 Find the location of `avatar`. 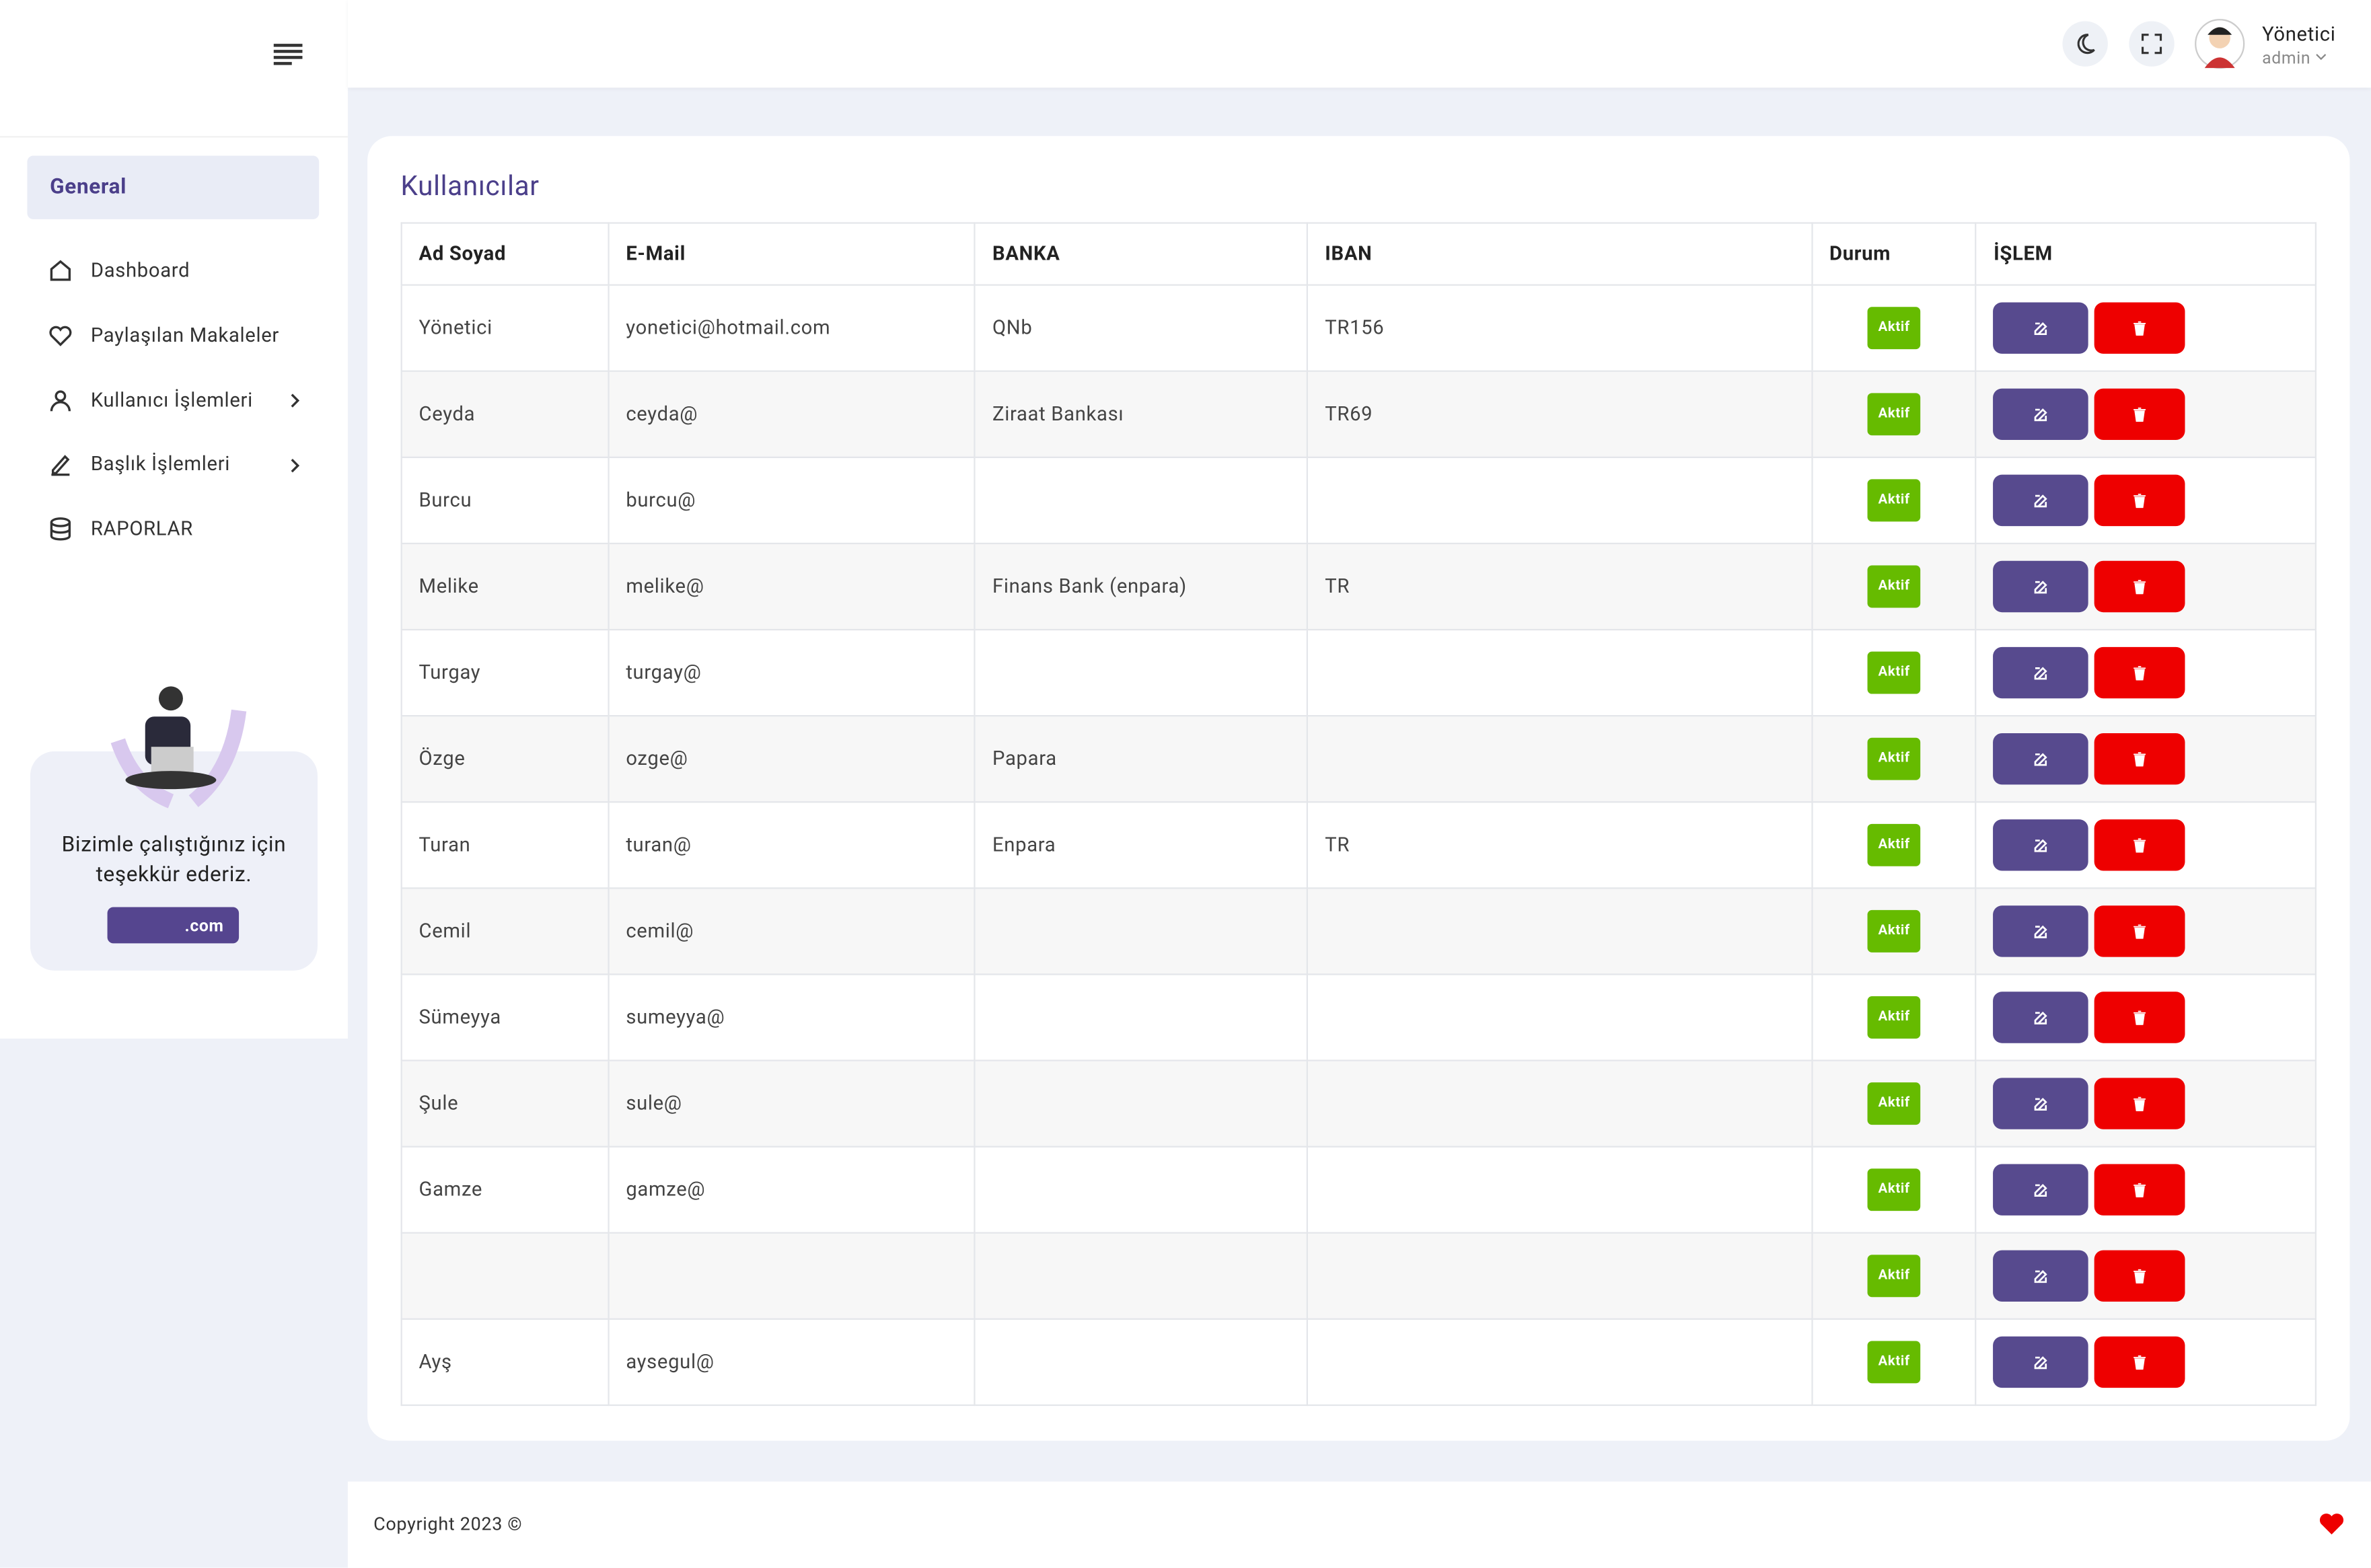

avatar is located at coordinates (2219, 43).